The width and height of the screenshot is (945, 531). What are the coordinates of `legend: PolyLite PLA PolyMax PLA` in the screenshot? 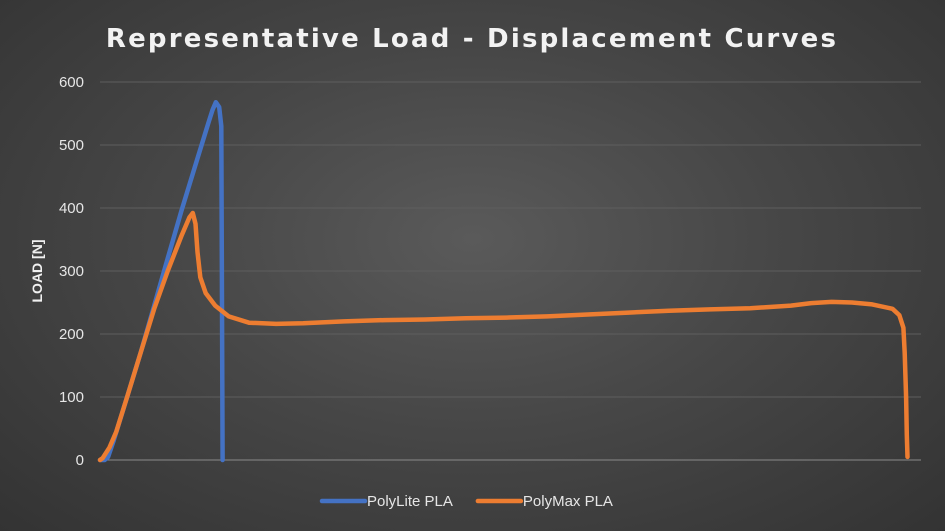 It's located at (466, 501).